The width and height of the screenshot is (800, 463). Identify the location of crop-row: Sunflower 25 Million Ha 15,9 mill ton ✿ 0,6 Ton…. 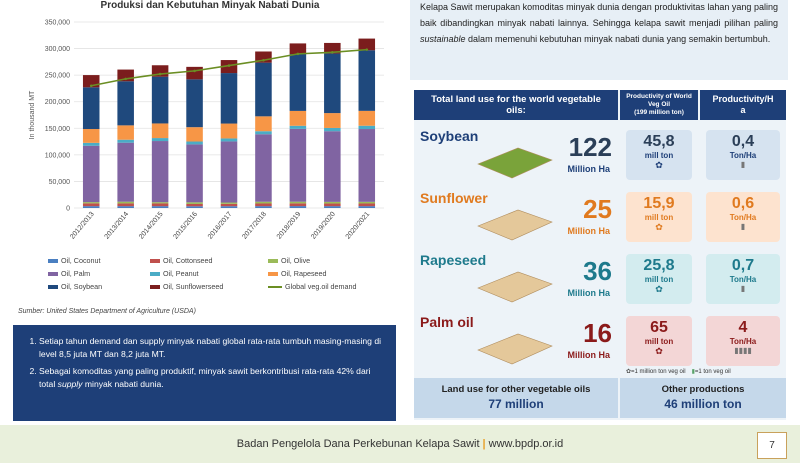
(600, 217).